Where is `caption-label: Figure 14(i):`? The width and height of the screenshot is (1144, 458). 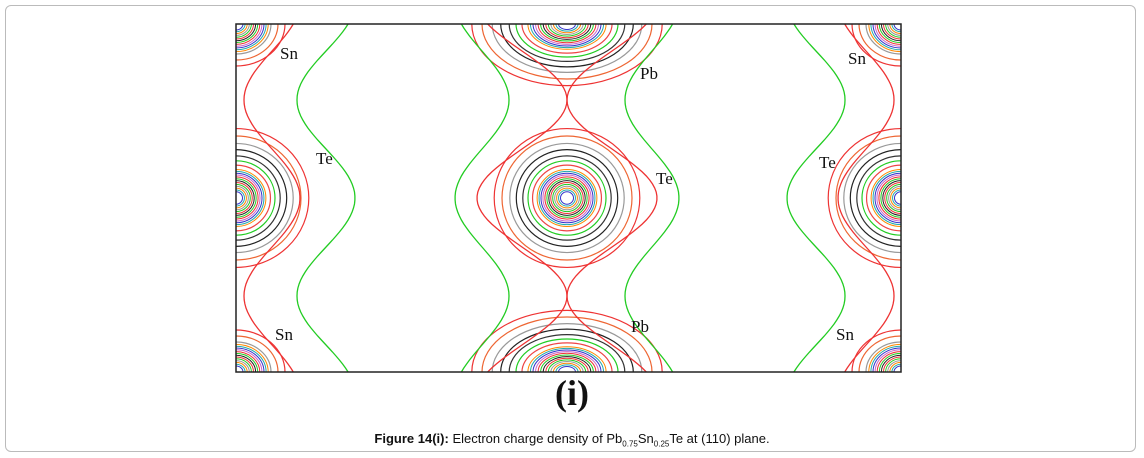 caption-label: Figure 14(i): is located at coordinates (411, 438).